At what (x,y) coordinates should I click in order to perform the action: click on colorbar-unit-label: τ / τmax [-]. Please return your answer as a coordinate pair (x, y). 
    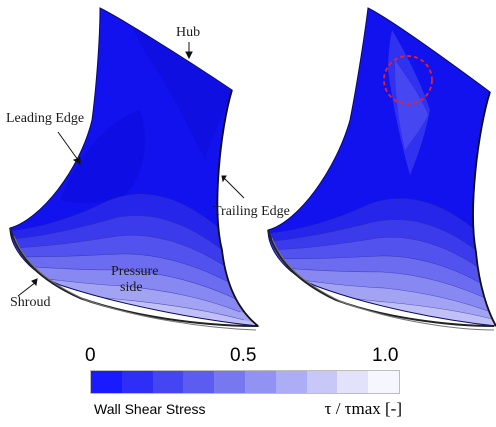
    Looking at the image, I should click on (363, 408).